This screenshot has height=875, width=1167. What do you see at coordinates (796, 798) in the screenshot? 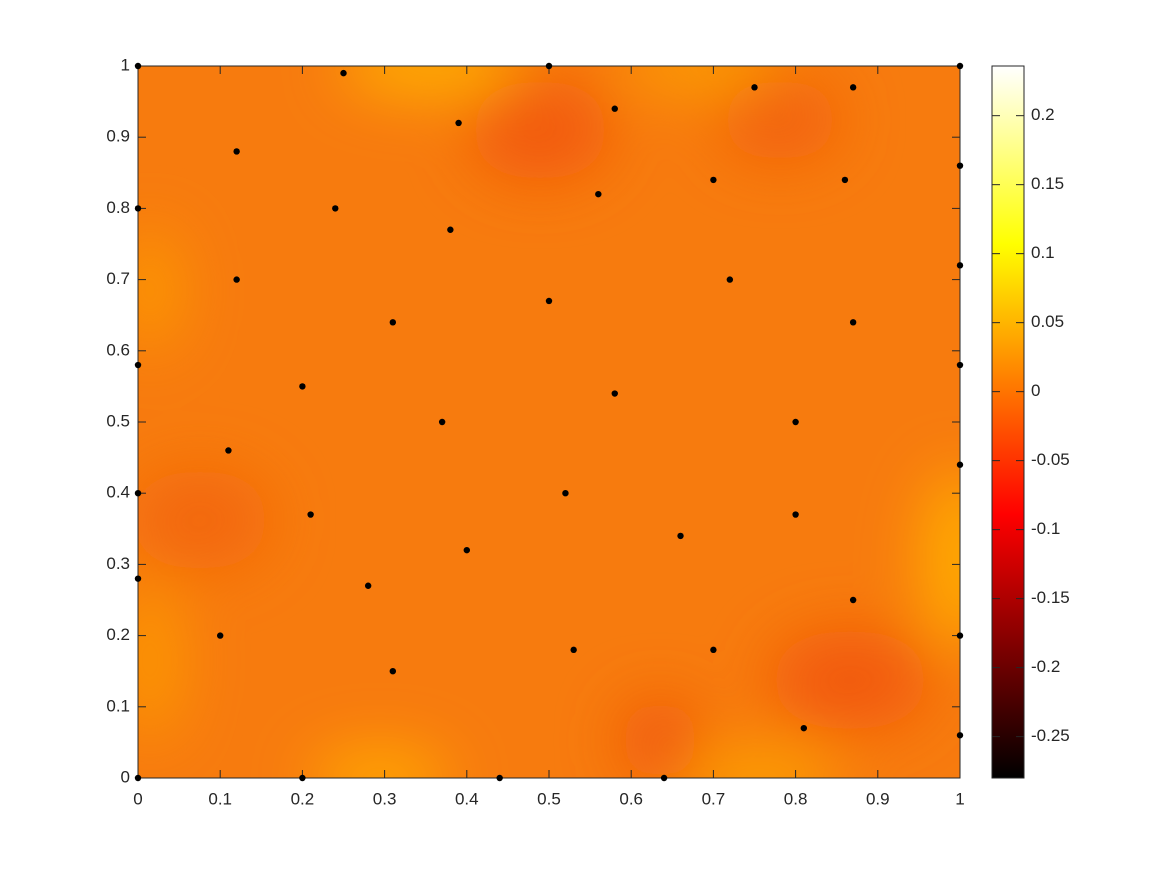
I see `x-tick-label: 0.8` at bounding box center [796, 798].